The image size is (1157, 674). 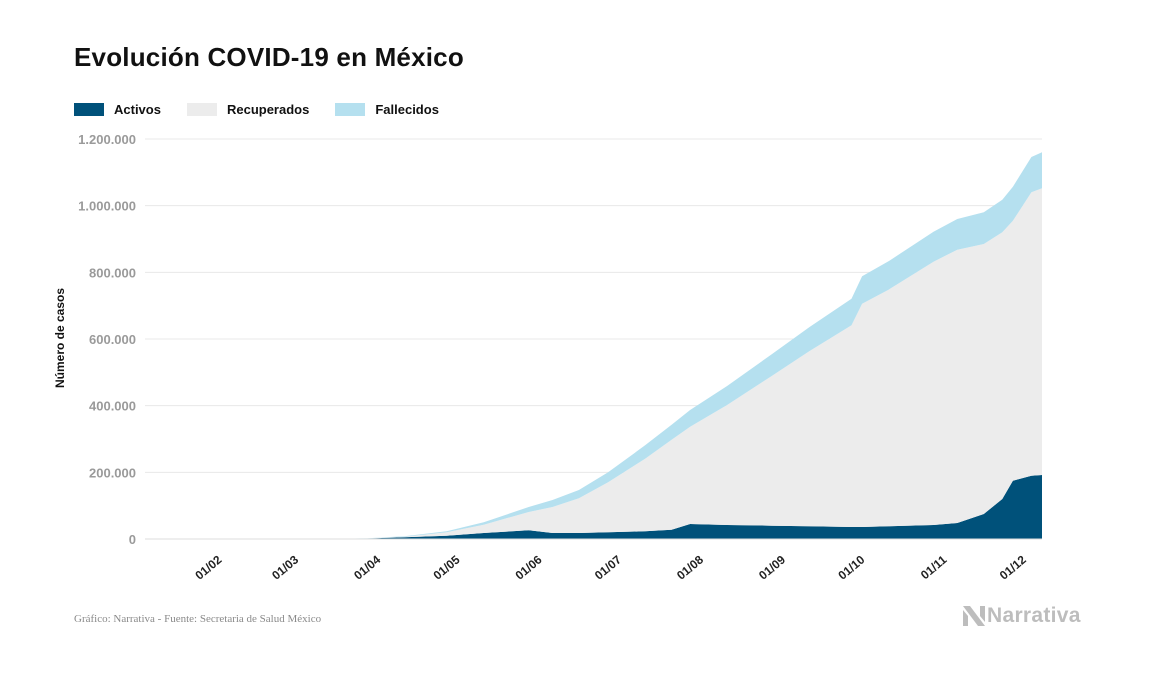 What do you see at coordinates (89, 109) in the screenshot?
I see `legend-swatch-activos` at bounding box center [89, 109].